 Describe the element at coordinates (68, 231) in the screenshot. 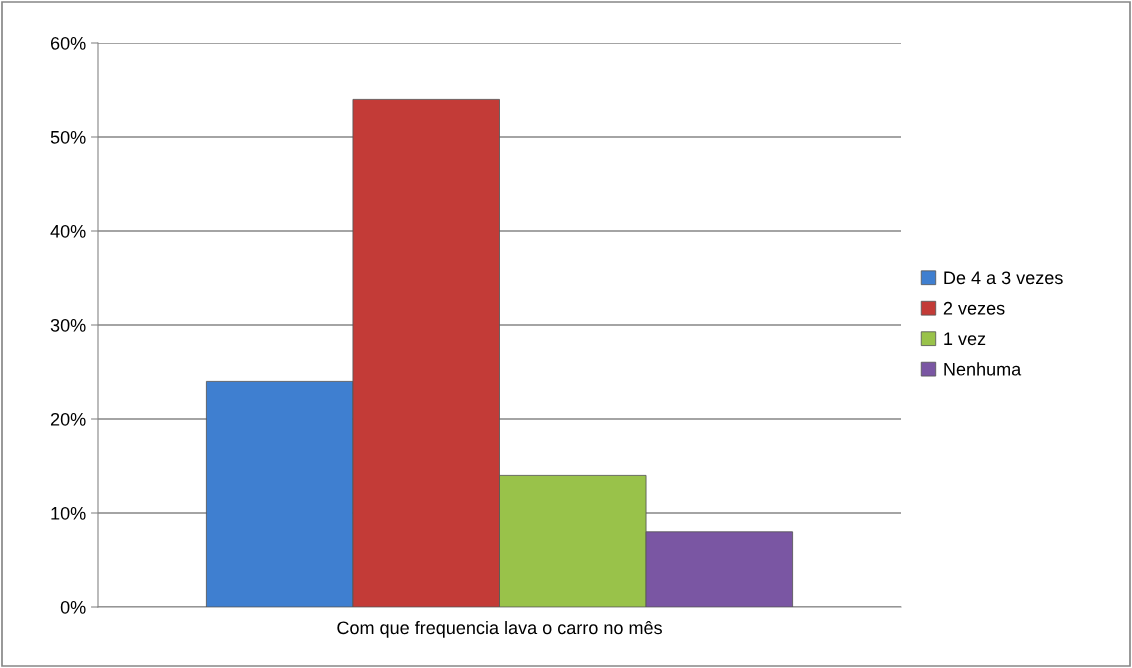

I see `y-tick-label: 40%` at that location.